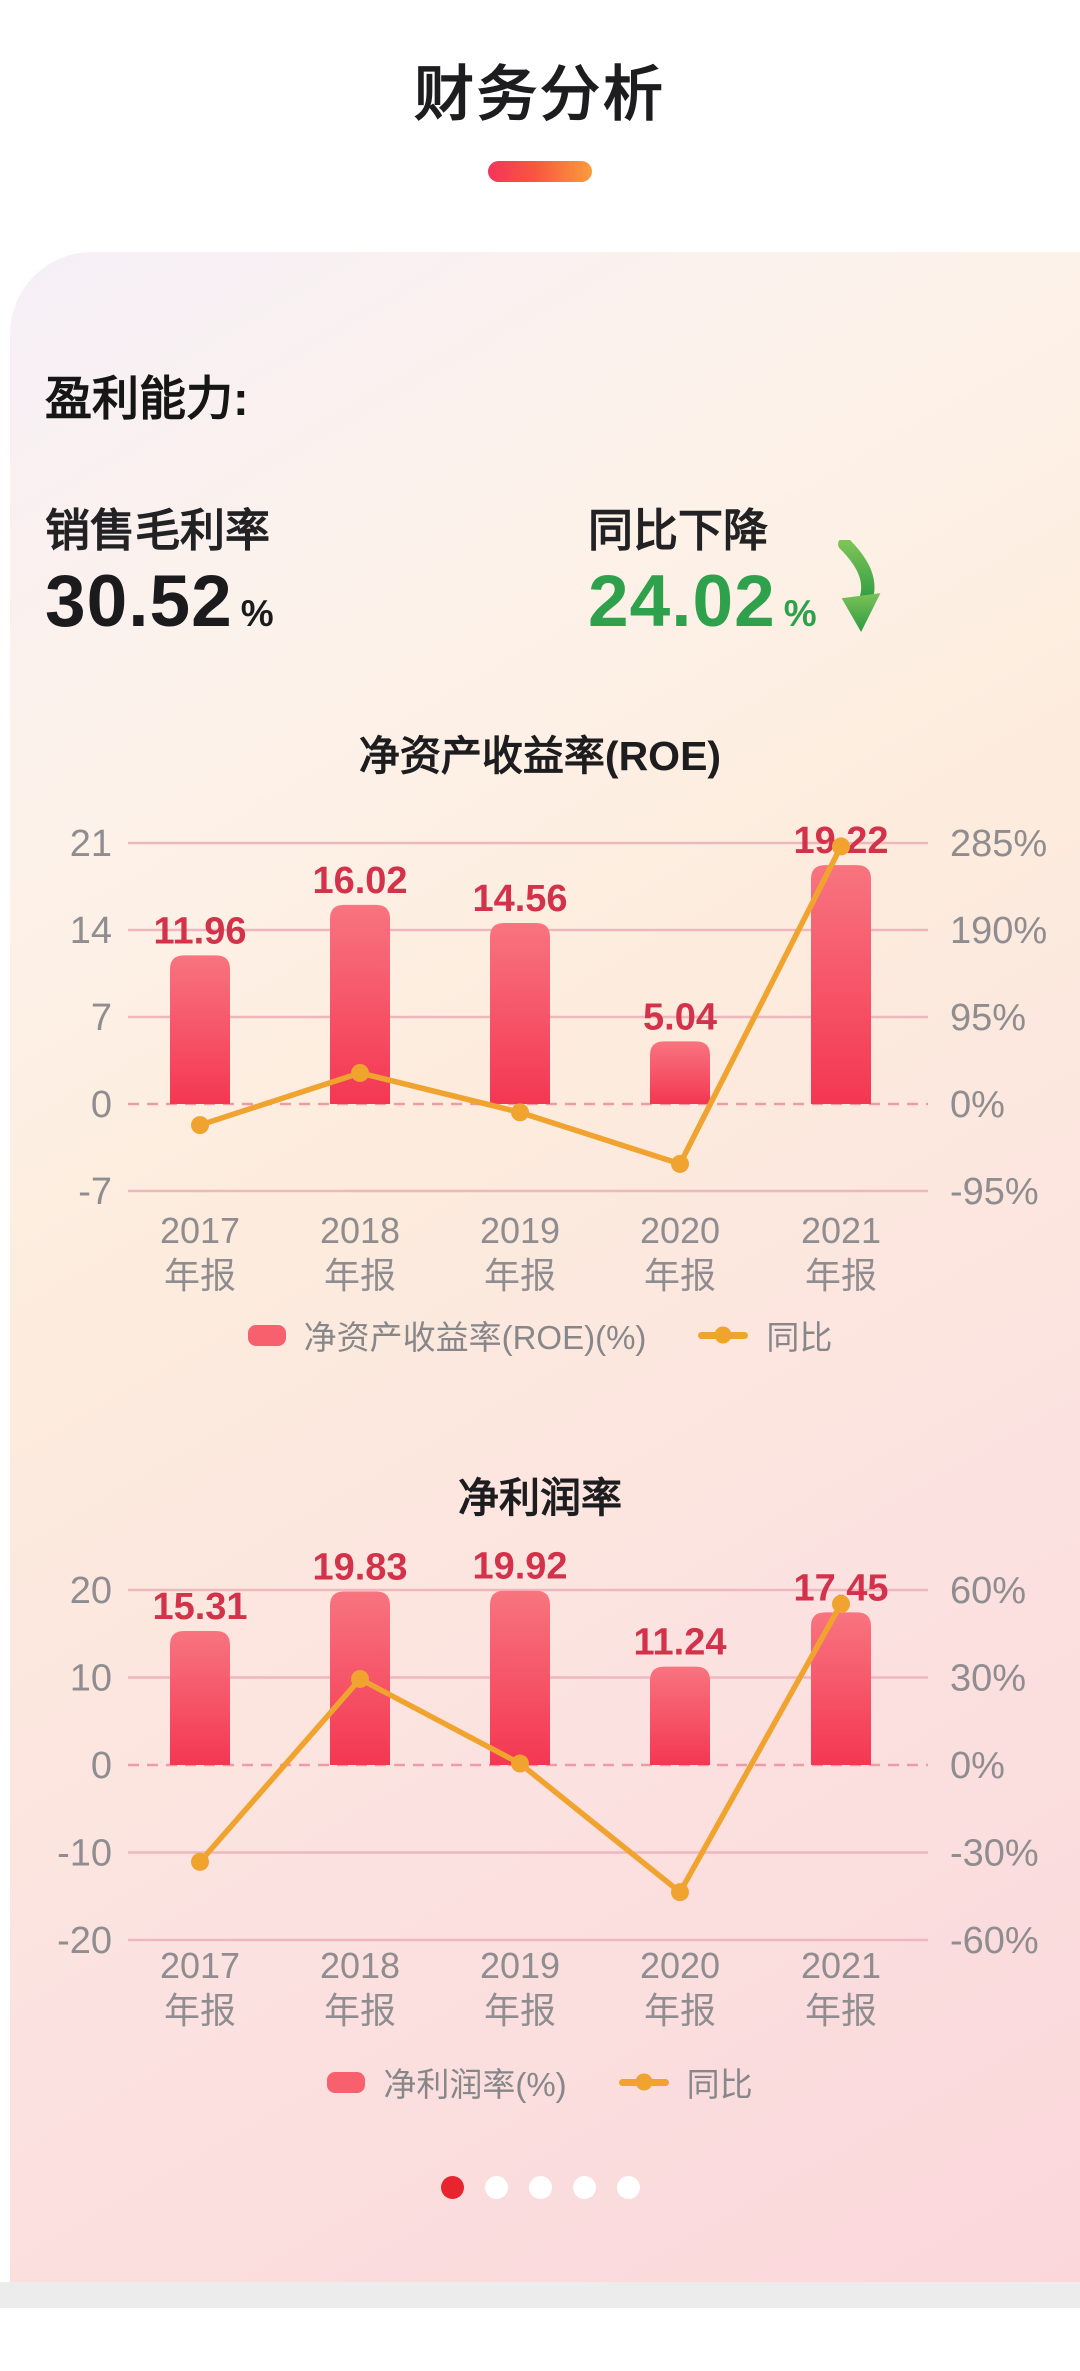 Image resolution: width=1080 pixels, height=2371 pixels. What do you see at coordinates (257, 613) in the screenshot?
I see `gross-margin-unit: %` at bounding box center [257, 613].